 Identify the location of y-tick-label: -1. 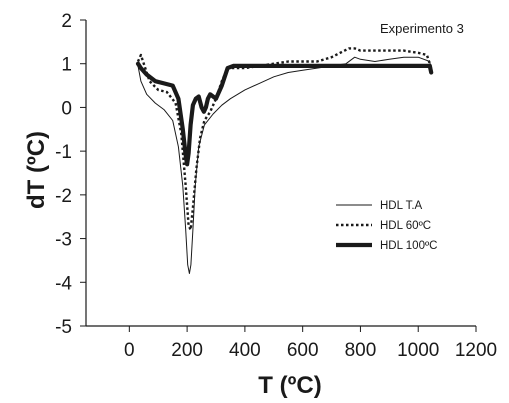
(63, 152).